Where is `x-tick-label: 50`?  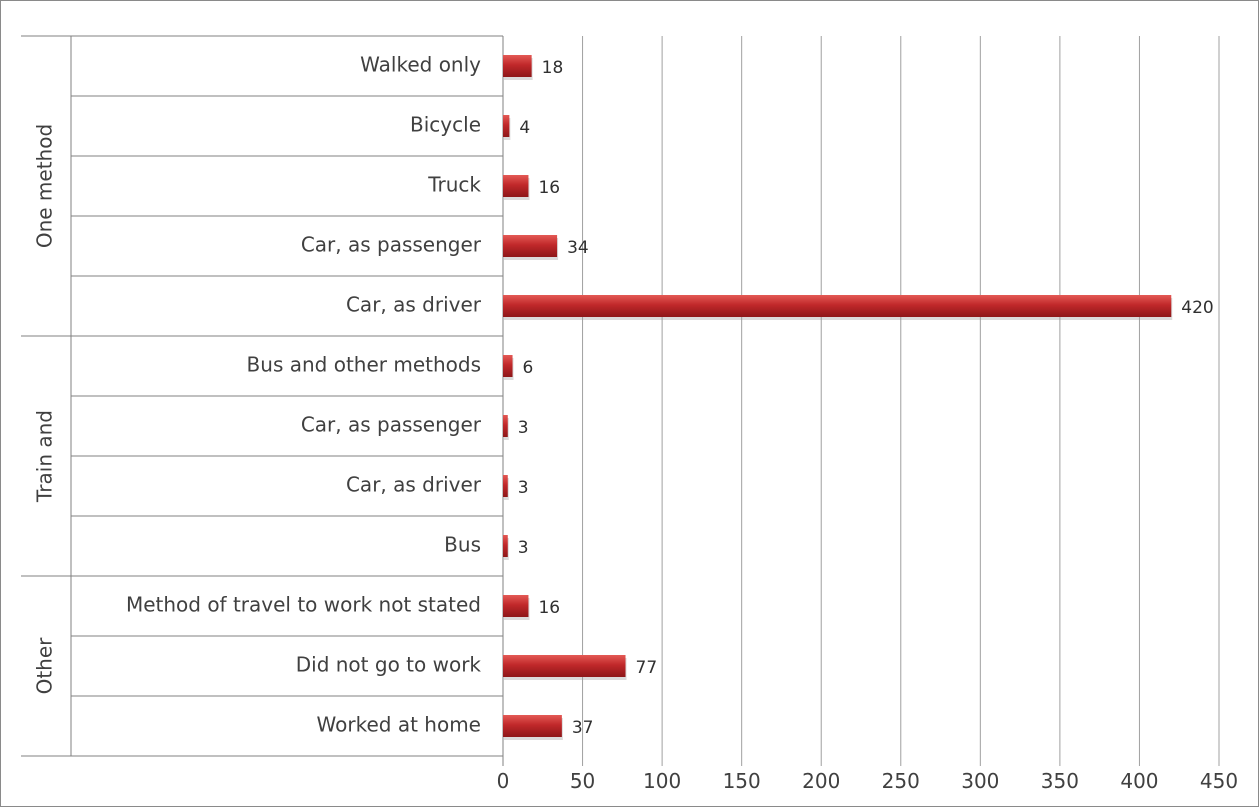
x-tick-label: 50 is located at coordinates (582, 781).